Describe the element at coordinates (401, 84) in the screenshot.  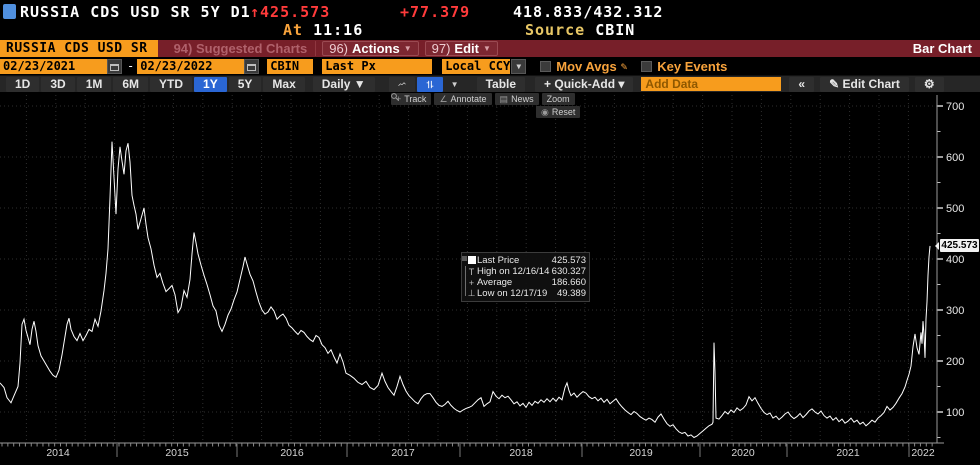
I see `line-chart-icon` at that location.